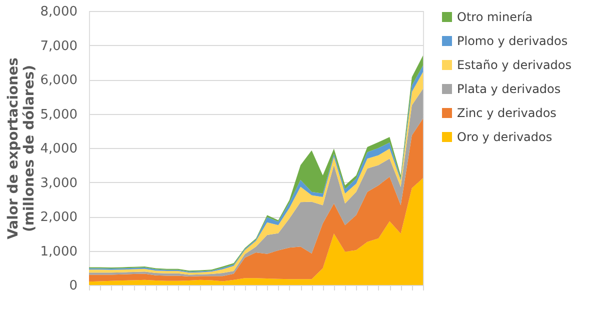 The image size is (591, 310). What do you see at coordinates (512, 41) in the screenshot?
I see `legend-label: Plomo y derivados` at bounding box center [512, 41].